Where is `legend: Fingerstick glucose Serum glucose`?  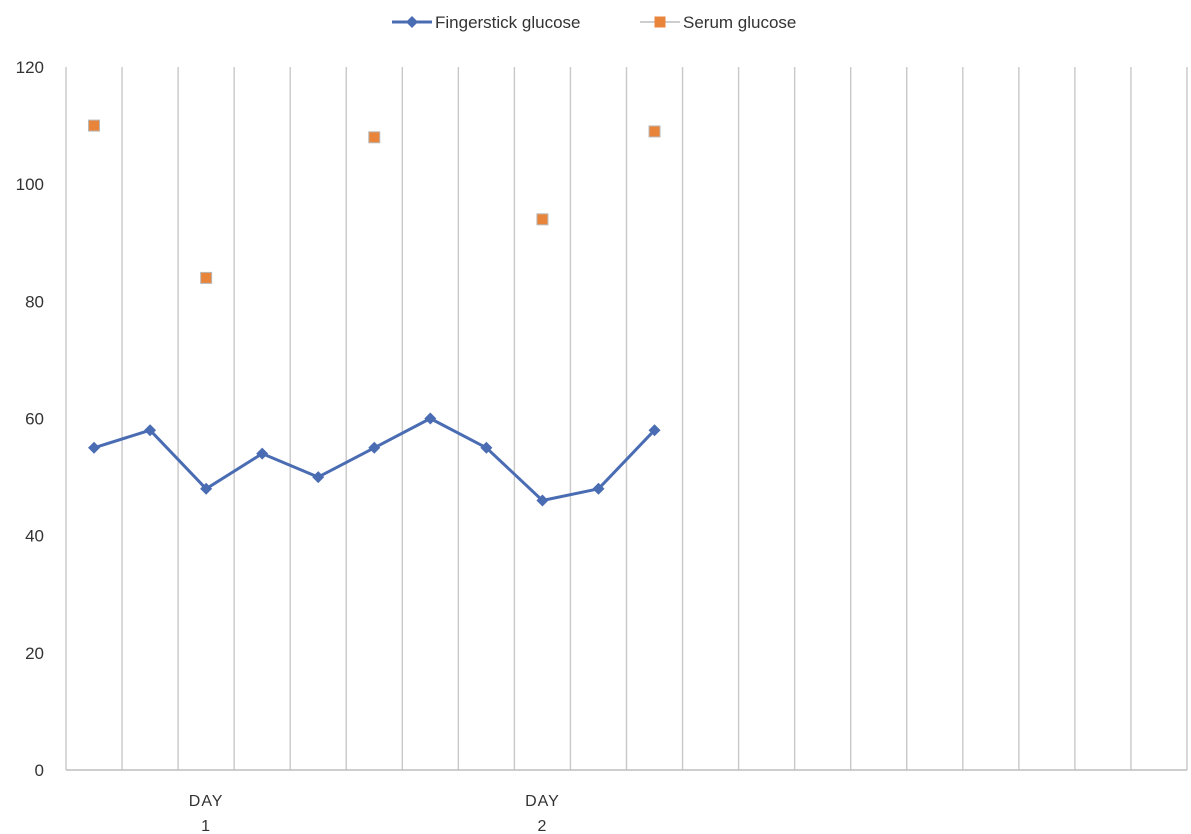
legend: Fingerstick glucose Serum glucose is located at coordinates (594, 22).